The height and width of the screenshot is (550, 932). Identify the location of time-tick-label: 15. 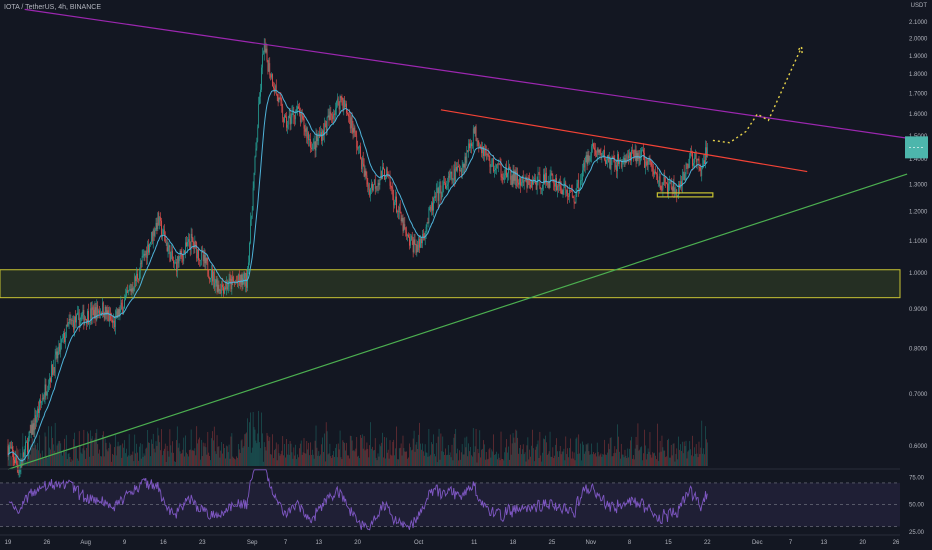
(668, 543).